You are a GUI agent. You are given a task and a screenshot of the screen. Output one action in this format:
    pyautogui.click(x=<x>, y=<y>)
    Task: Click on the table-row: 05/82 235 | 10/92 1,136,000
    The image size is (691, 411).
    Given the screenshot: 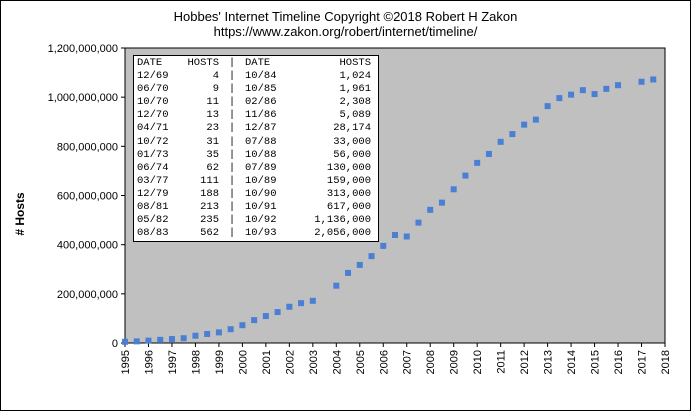 What is the action you would take?
    pyautogui.click(x=256, y=220)
    